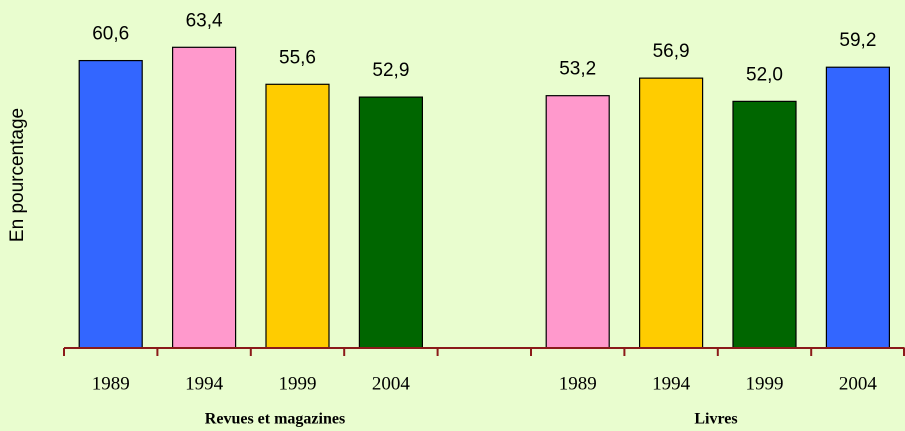 The image size is (905, 431). What do you see at coordinates (577, 69) in the screenshot?
I see `data-label: 53,2` at bounding box center [577, 69].